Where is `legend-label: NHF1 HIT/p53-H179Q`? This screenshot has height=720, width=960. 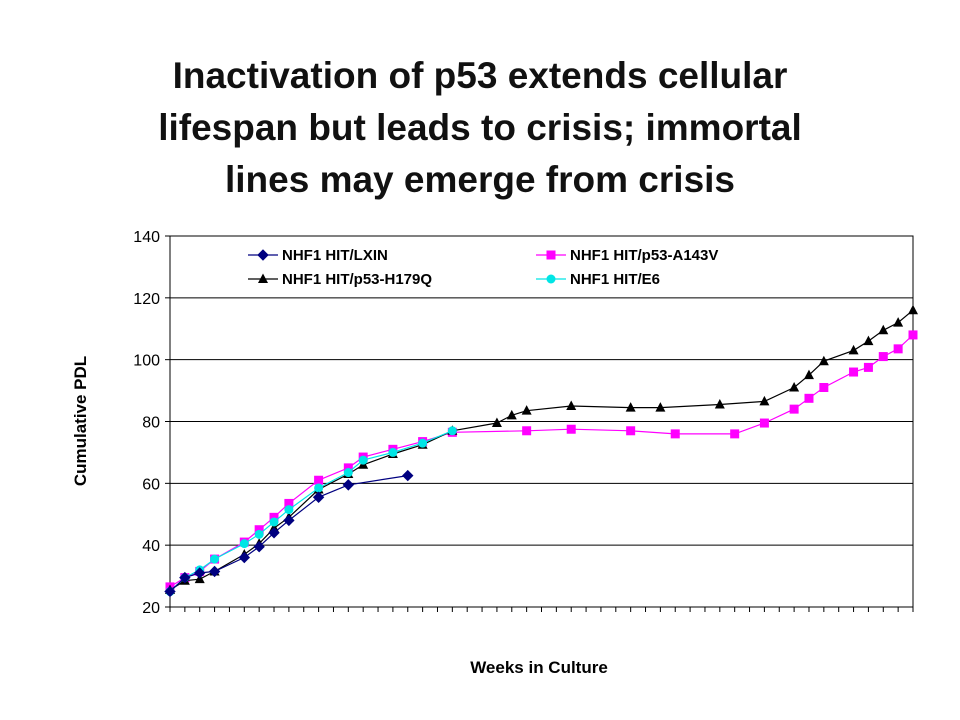
legend-label: NHF1 HIT/p53-H179Q is located at coordinates (357, 279).